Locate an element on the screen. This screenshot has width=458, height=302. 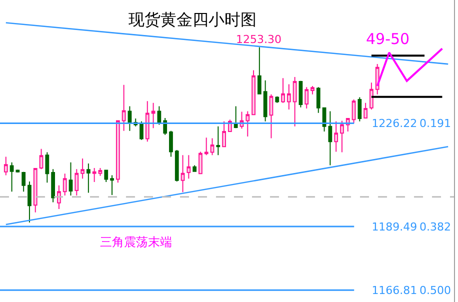
y2-tick-label: 0.500 is located at coordinates (435, 291).